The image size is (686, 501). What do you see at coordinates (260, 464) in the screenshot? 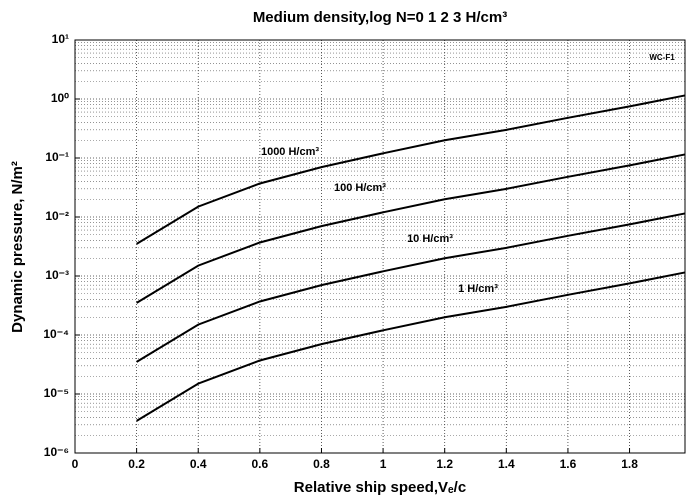
I see `x-tick-label: 0.6` at bounding box center [260, 464].